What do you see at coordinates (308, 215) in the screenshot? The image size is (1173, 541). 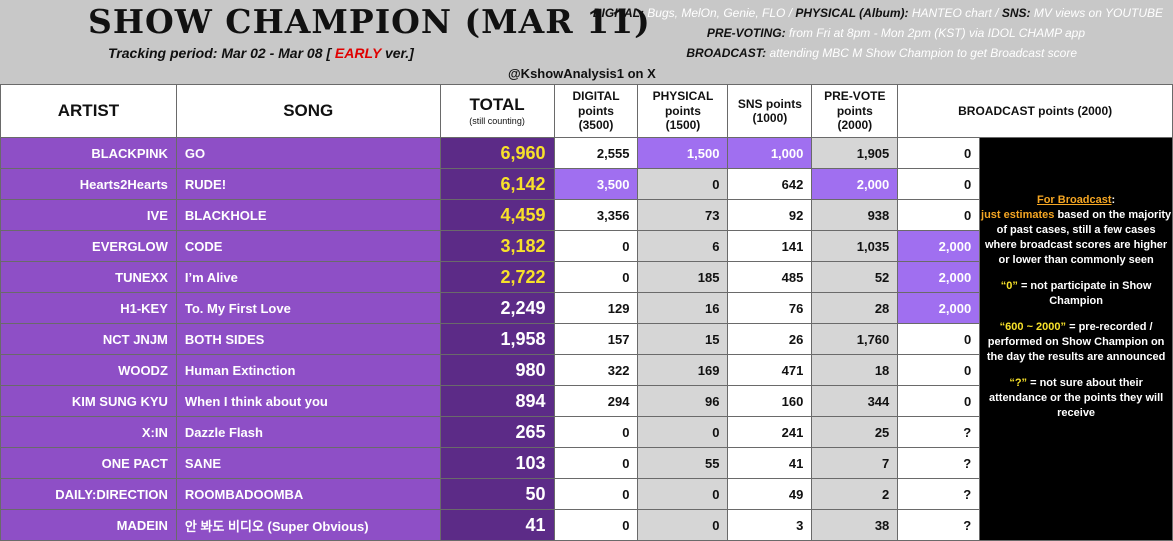 I see `song-cell: BLACKHOLE` at bounding box center [308, 215].